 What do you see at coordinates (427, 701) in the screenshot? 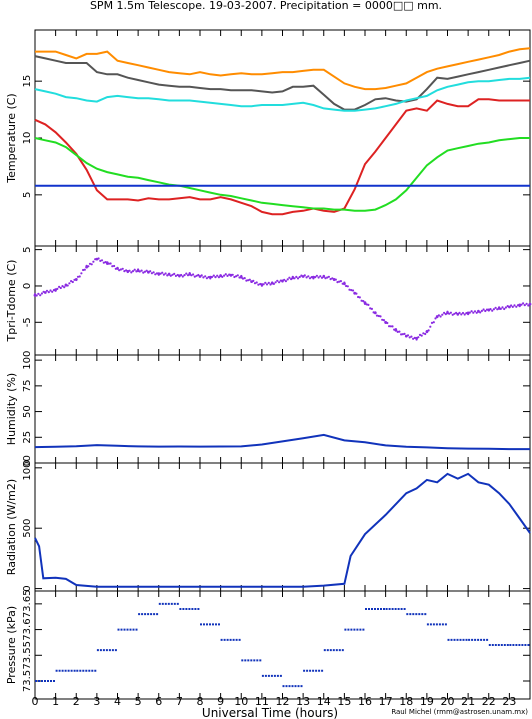
I see `x-tick-label: 19` at bounding box center [427, 701].